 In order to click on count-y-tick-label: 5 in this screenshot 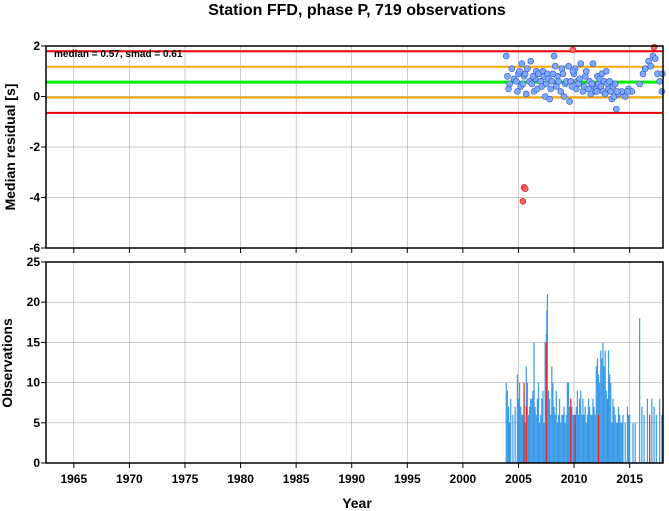, I will do `click(36, 423)`.